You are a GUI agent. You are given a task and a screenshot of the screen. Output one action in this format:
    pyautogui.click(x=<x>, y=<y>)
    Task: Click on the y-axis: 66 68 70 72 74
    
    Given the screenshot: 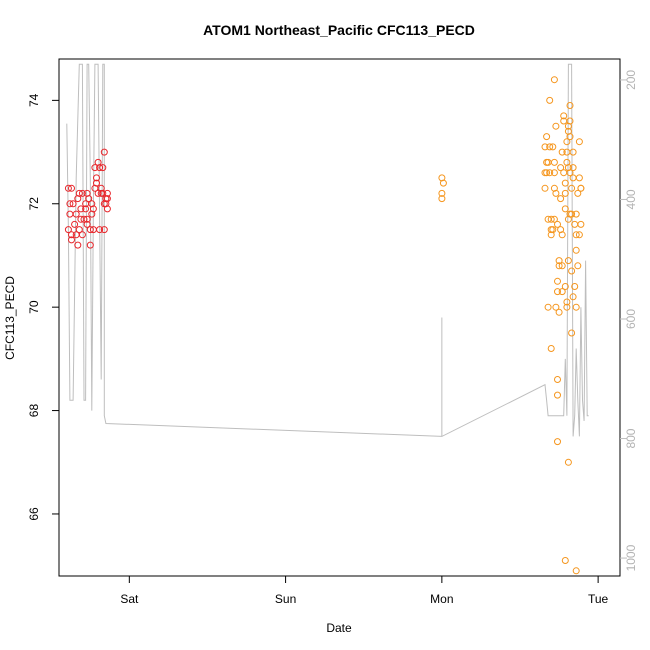 What is the action you would take?
    pyautogui.click(x=43, y=307)
    